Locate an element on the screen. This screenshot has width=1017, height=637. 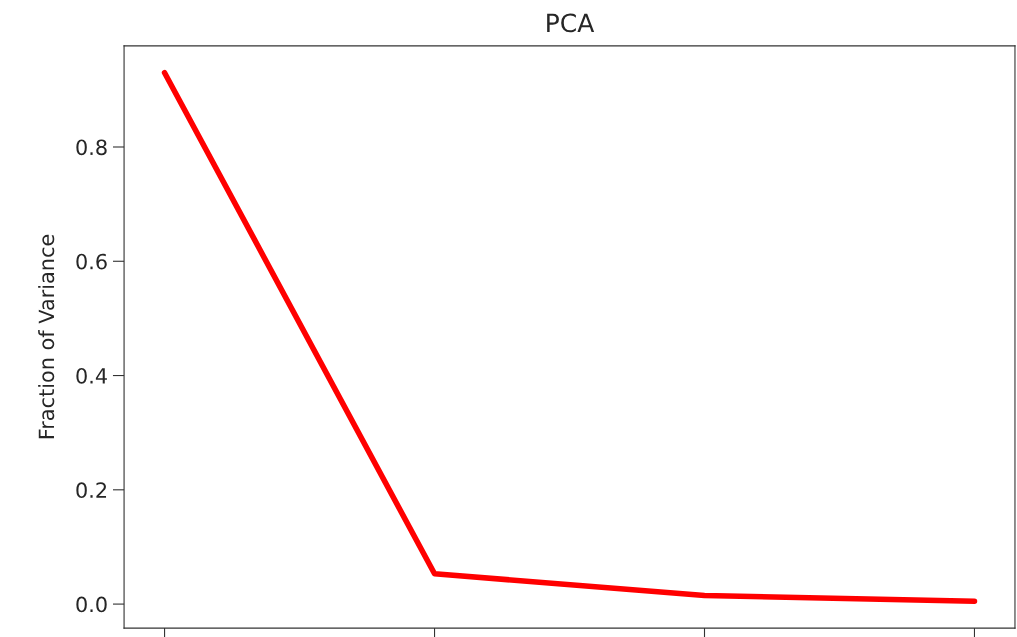
y-axis-title: Fraction of Variance is located at coordinates (46, 336).